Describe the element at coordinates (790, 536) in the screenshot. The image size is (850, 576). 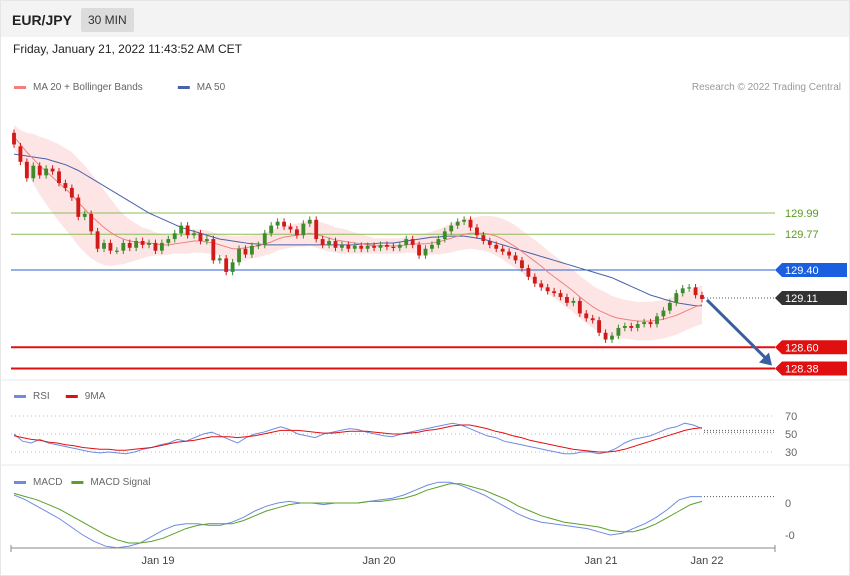
I see `macd-tick-label: -0` at that location.